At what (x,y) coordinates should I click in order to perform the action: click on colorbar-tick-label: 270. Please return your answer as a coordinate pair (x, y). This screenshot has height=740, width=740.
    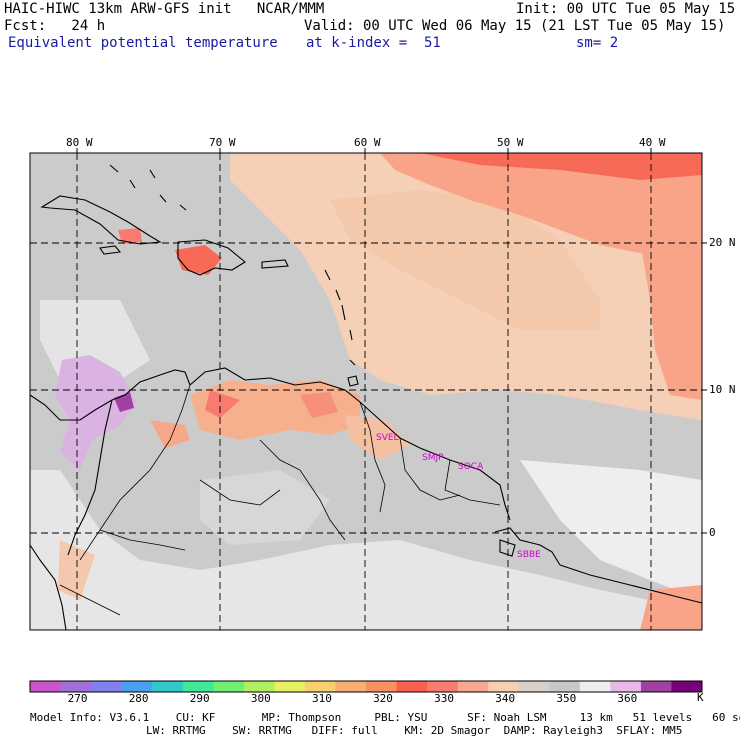
    Looking at the image, I should click on (77, 698).